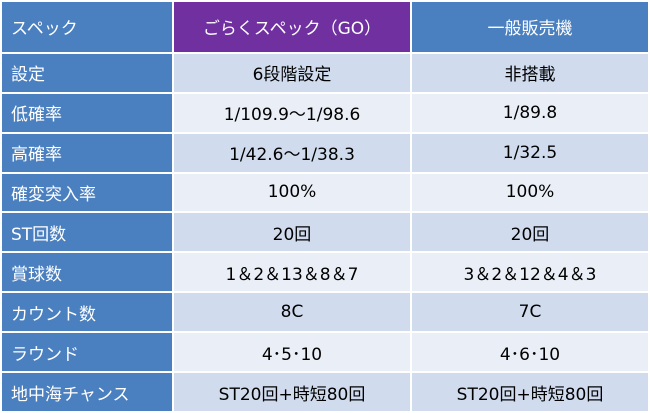  I want to click on table-row-st-count: ST回数 20回 20回, so click(325, 232).